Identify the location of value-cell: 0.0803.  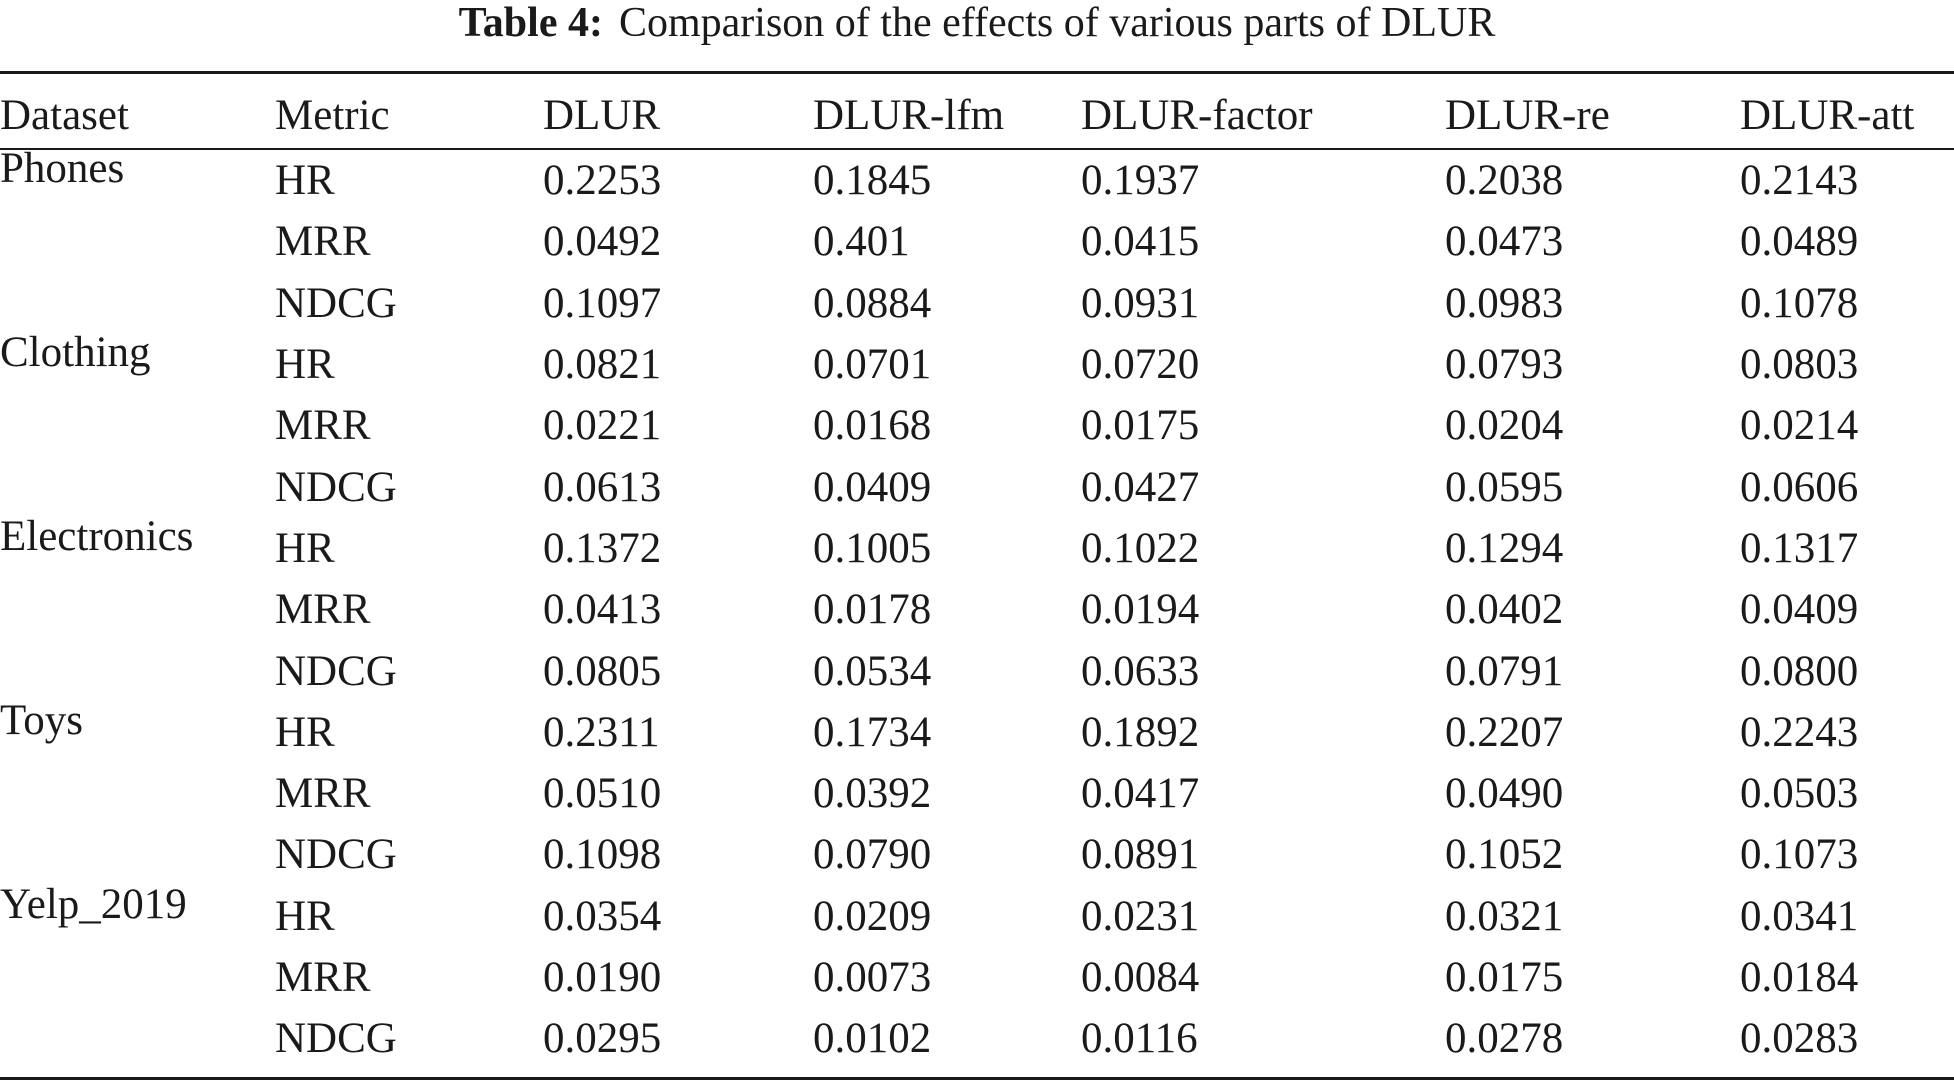
(1799, 365).